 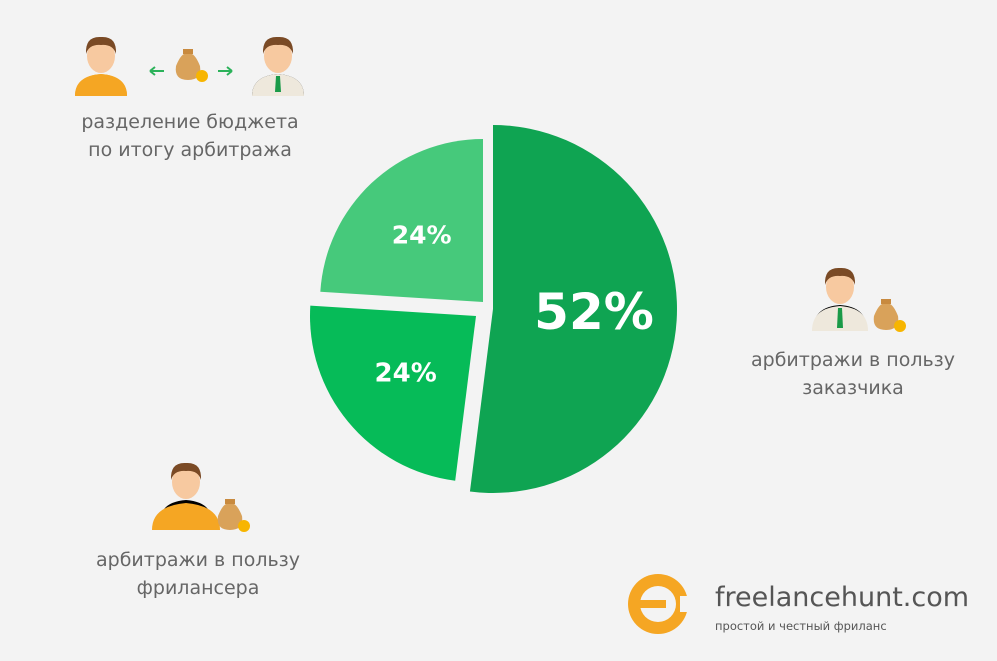 I want to click on logo, so click(x=660, y=604).